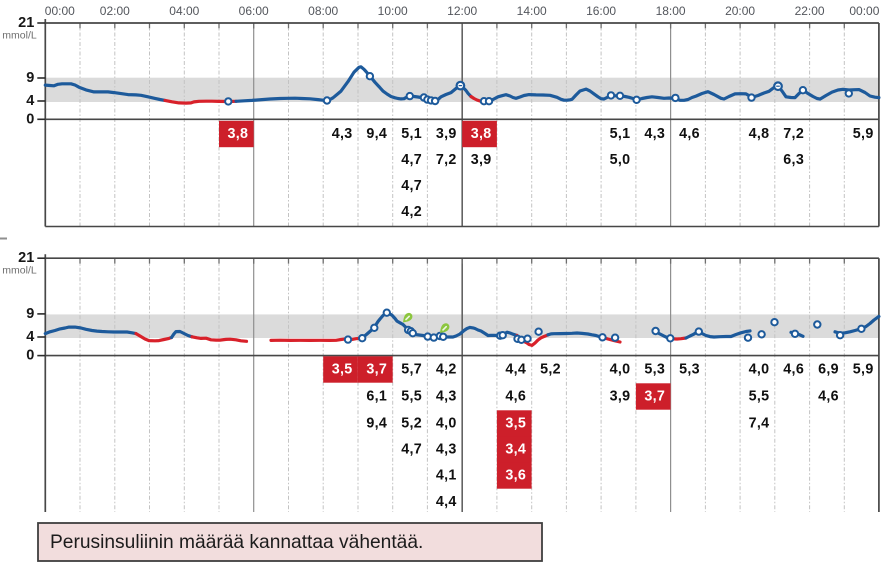  What do you see at coordinates (793, 160) in the screenshot?
I see `svg-text: 6,3` at bounding box center [793, 160].